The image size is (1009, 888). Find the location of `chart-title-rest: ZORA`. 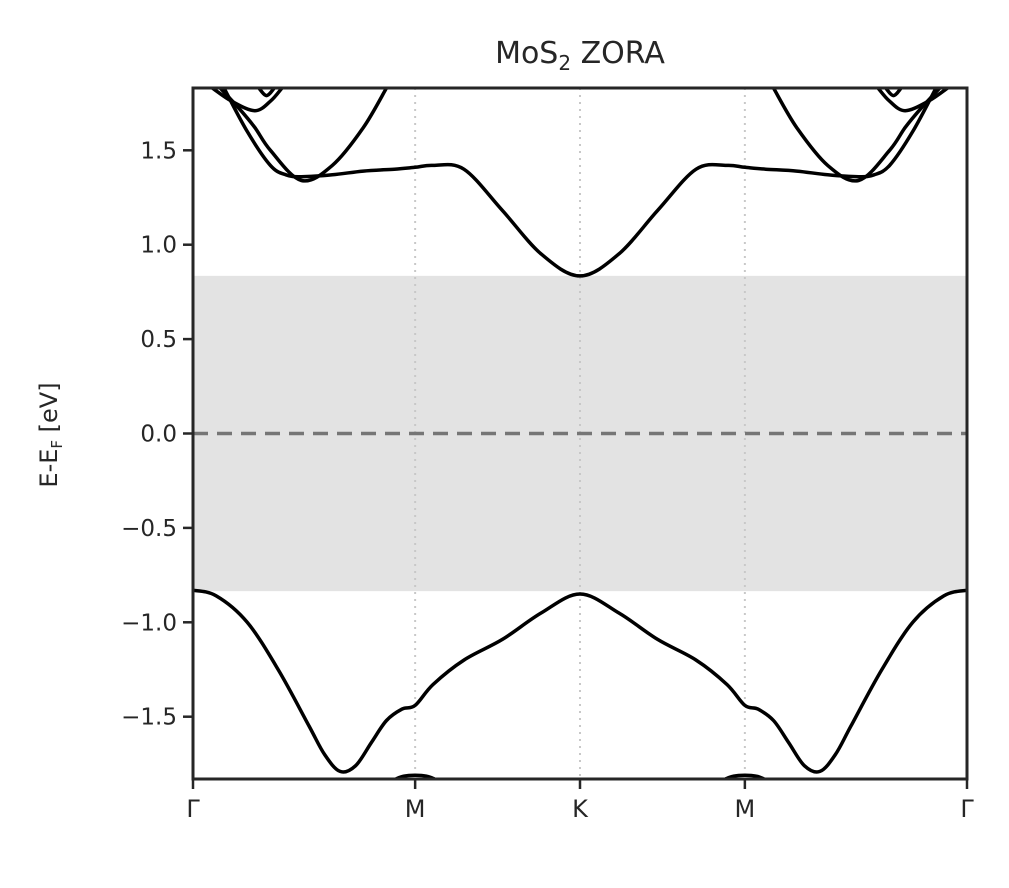

chart-title-rest: ZORA is located at coordinates (618, 53).